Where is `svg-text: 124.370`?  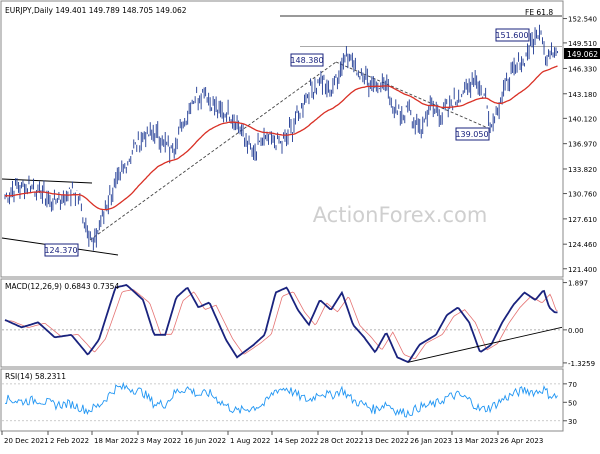 svg-text: 124.370 is located at coordinates (60, 250).